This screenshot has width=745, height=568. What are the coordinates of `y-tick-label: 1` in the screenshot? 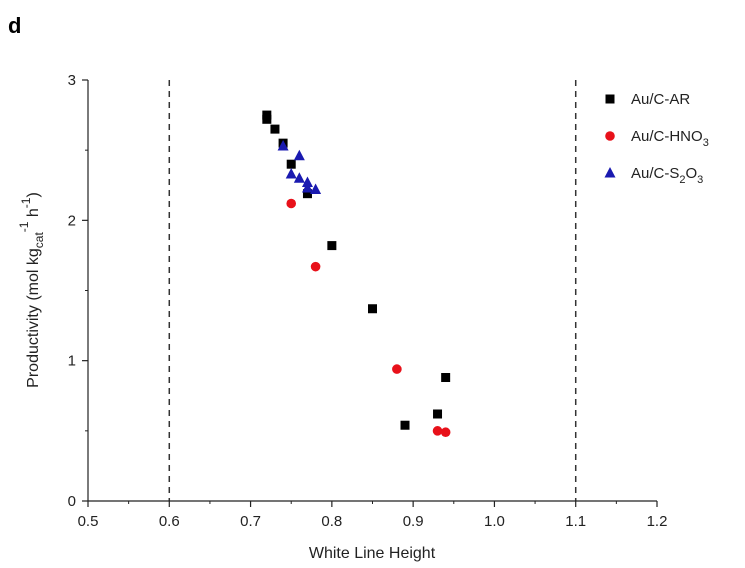 It's located at (72, 361).